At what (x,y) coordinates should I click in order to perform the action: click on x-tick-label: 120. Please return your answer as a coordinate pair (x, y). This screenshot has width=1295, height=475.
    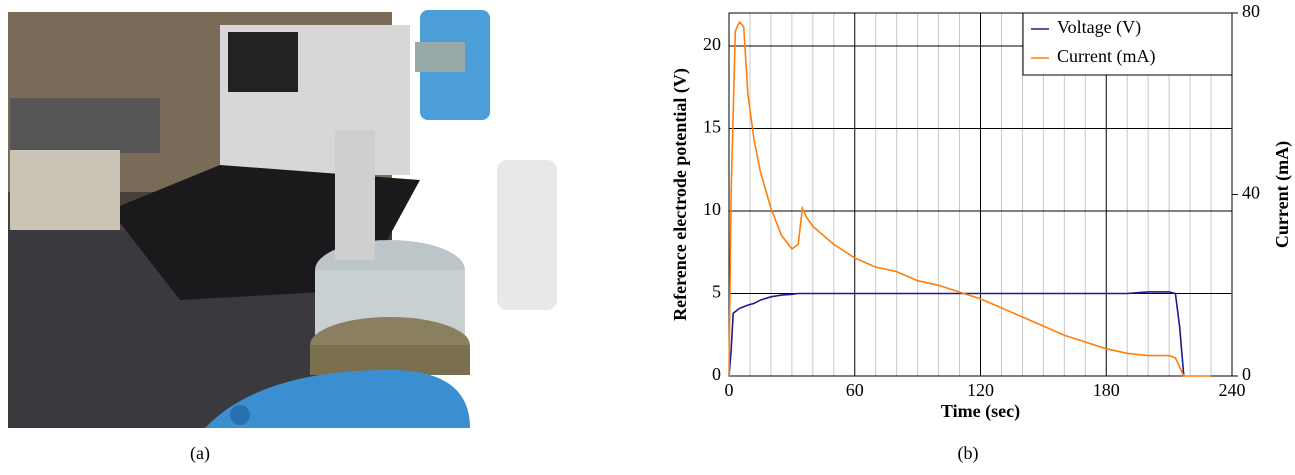
    Looking at the image, I should click on (980, 390).